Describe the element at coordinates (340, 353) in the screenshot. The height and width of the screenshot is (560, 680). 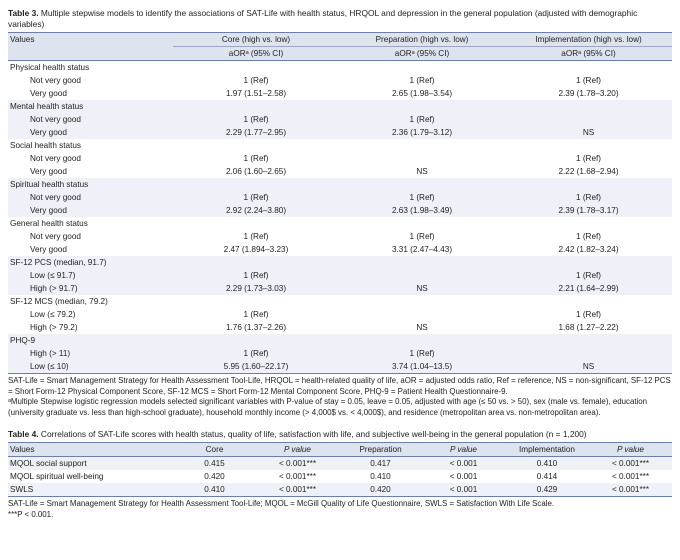
I see `table3-row: High (> 11) 1 (Ref) 1 (Ref)` at that location.